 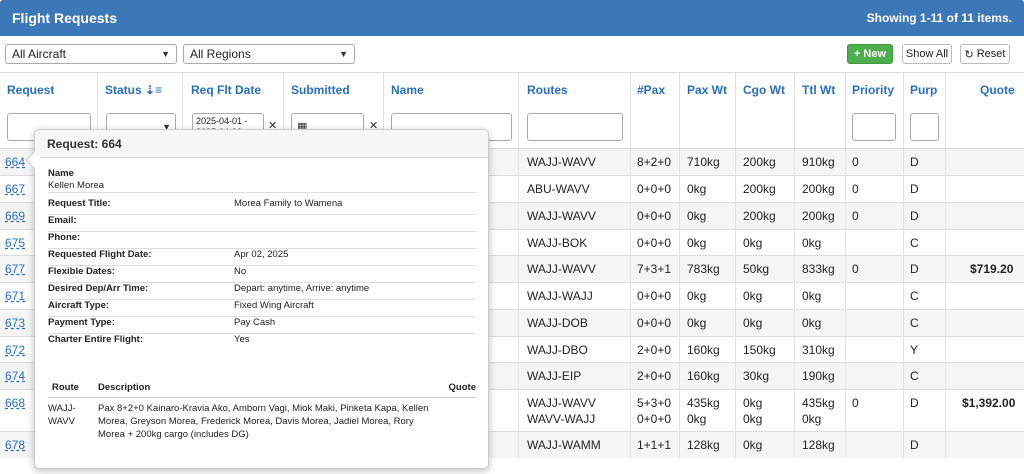 What do you see at coordinates (262, 223) in the screenshot?
I see `field-row: Email:` at bounding box center [262, 223].